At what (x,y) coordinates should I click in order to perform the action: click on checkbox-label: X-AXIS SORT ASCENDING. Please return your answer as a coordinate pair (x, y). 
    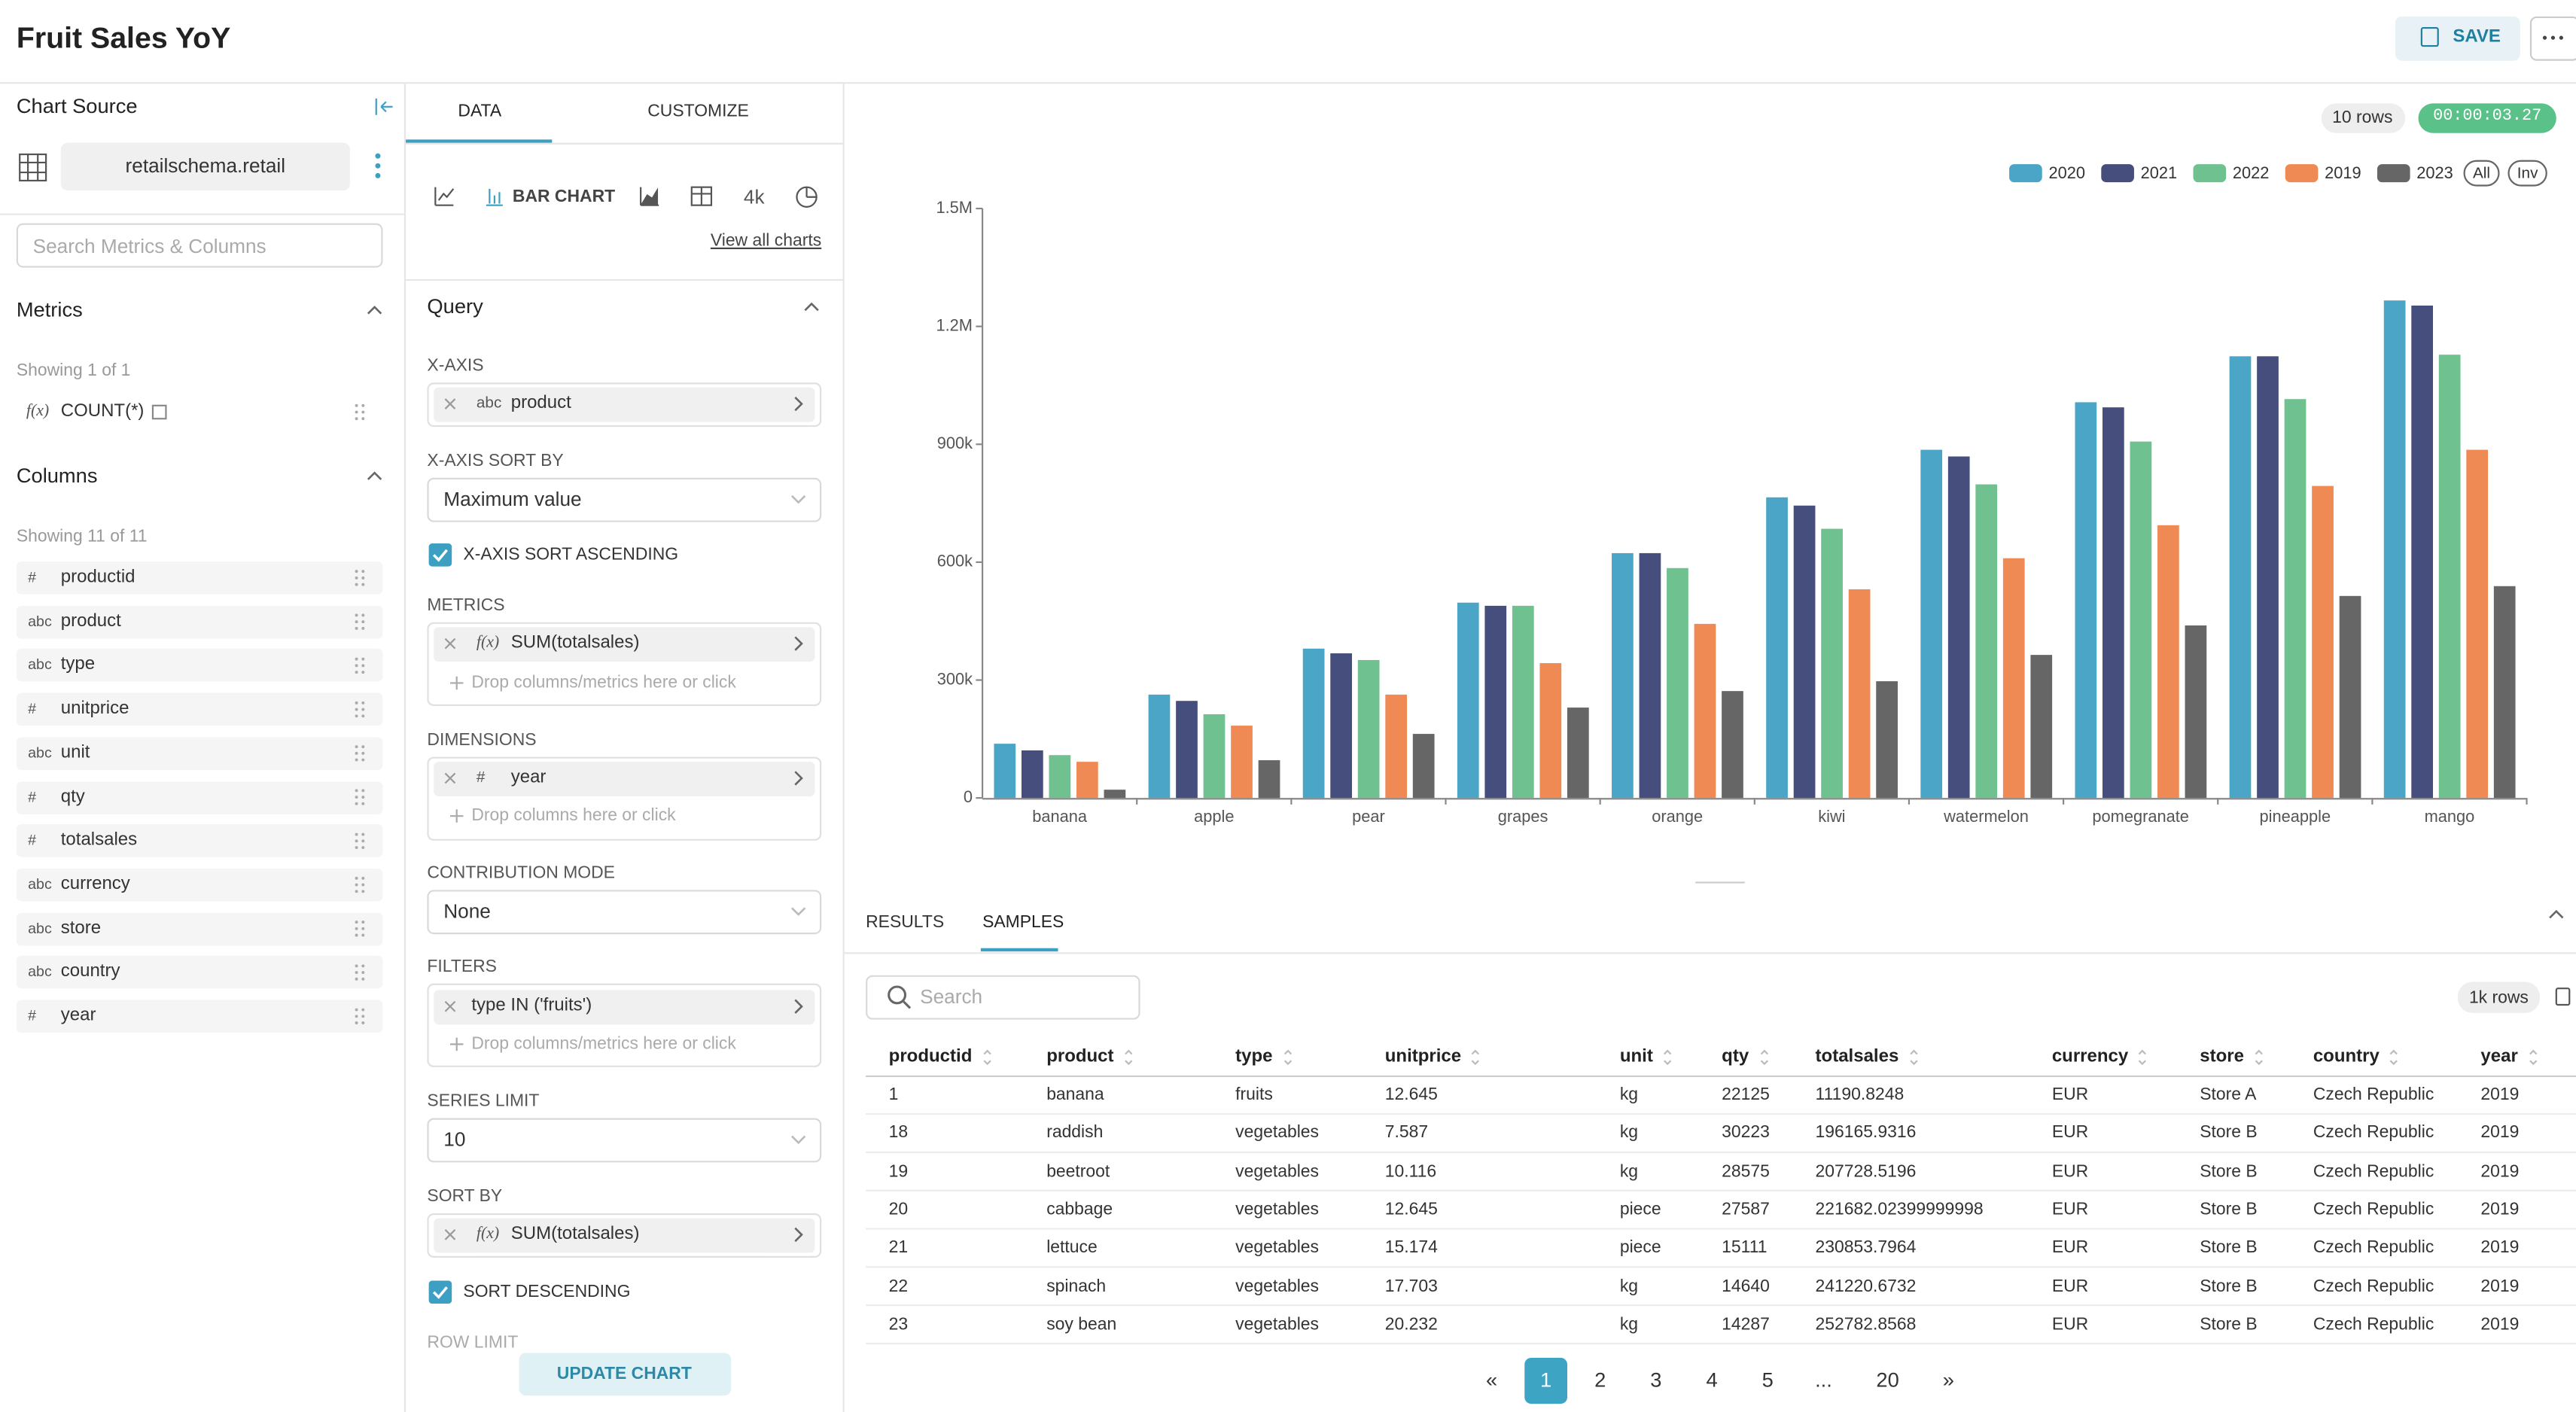
    Looking at the image, I should click on (571, 554).